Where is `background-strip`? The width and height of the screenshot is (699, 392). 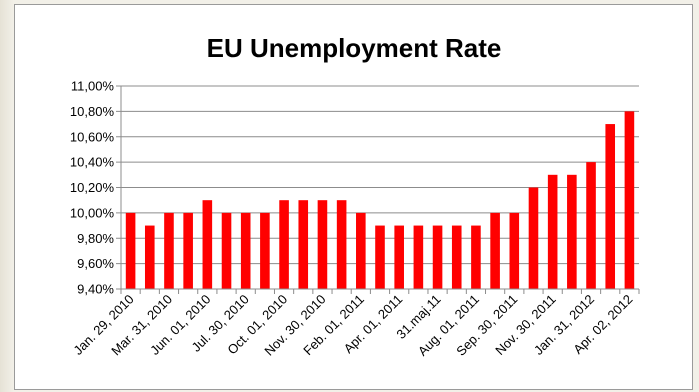
background-strip is located at coordinates (7, 196).